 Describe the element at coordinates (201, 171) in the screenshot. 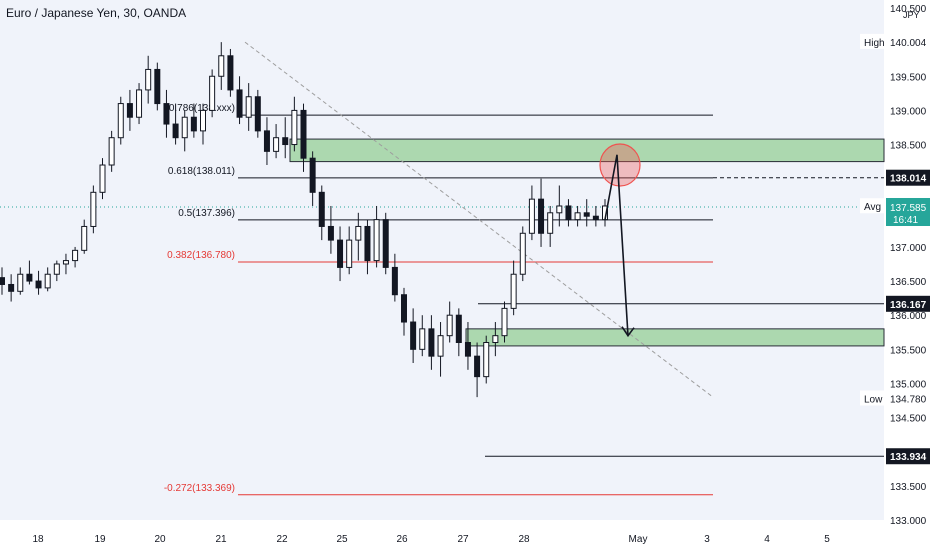

I see `fib-level-label: 0.618(138.011)` at that location.